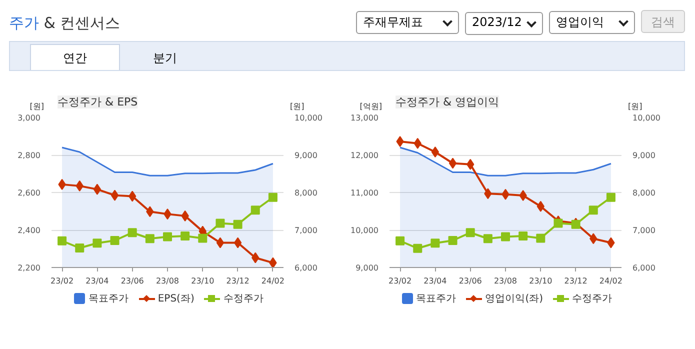 The image size is (695, 349). What do you see at coordinates (98, 102) in the screenshot?
I see `chart-title: 수정주가 & EPS` at bounding box center [98, 102].